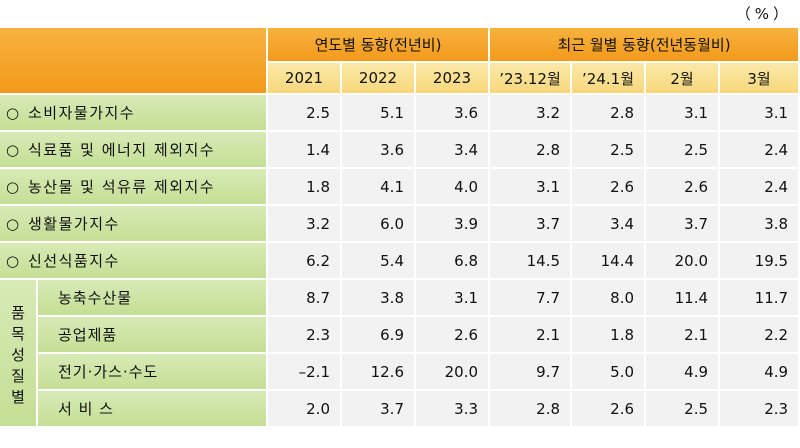  What do you see at coordinates (609, 77) in the screenshot?
I see `col-header: ’24.1월` at bounding box center [609, 77].